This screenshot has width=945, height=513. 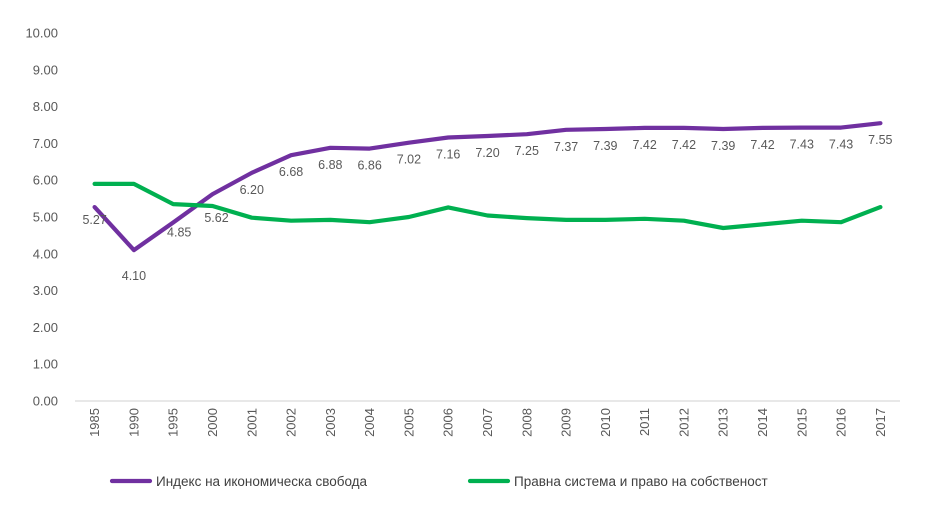 I want to click on x-tick-label: 2005, so click(x=408, y=422).